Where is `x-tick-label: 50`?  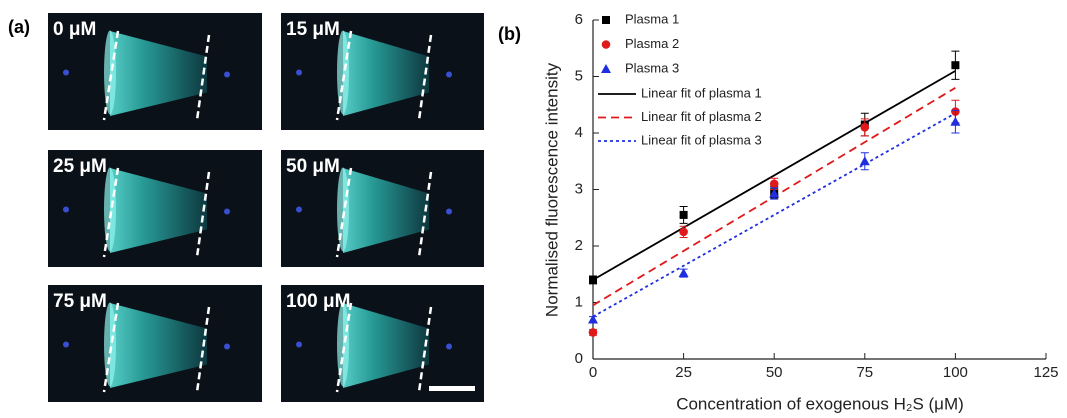
x-tick-label: 50 is located at coordinates (774, 372).